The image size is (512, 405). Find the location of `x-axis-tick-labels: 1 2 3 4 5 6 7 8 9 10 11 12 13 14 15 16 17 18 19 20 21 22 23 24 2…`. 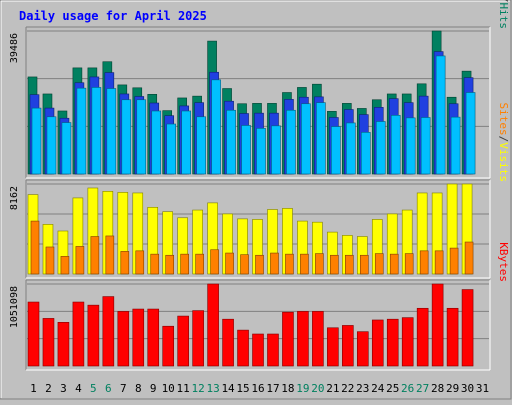

x-axis-tick-labels: 1 2 3 4 5 6 7 8 9 10 11 12 13 14 15 16 17 18 19 20 21 22 23 24 2… is located at coordinates (259, 388).